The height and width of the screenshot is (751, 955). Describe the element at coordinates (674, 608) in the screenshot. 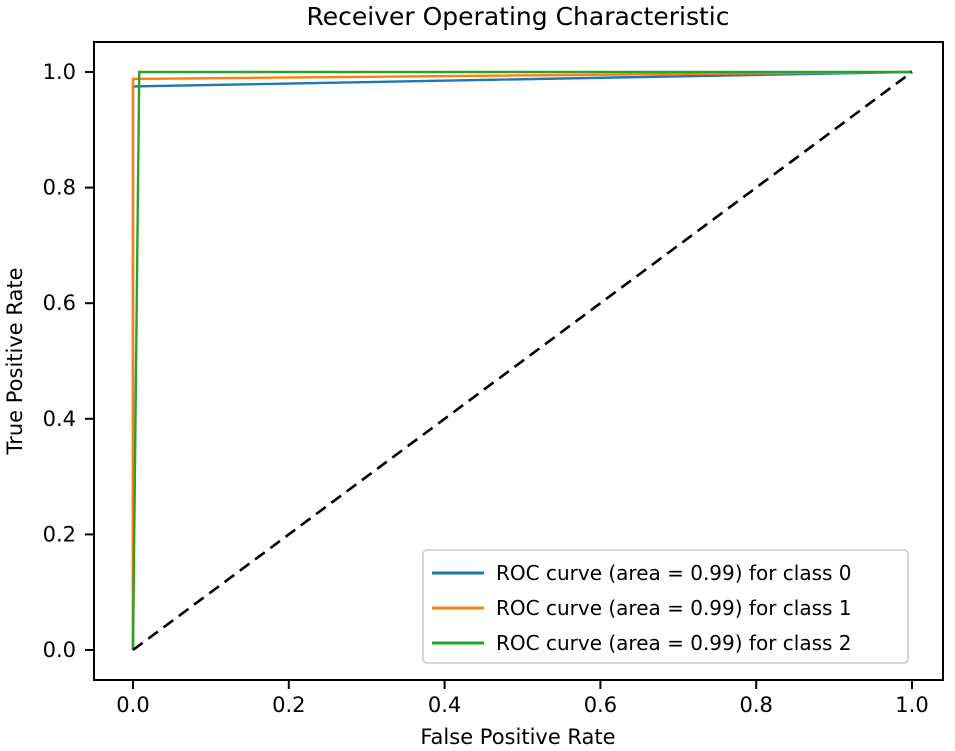

I see `legend-label: ROC curve (area = 0.99) for class 1` at that location.